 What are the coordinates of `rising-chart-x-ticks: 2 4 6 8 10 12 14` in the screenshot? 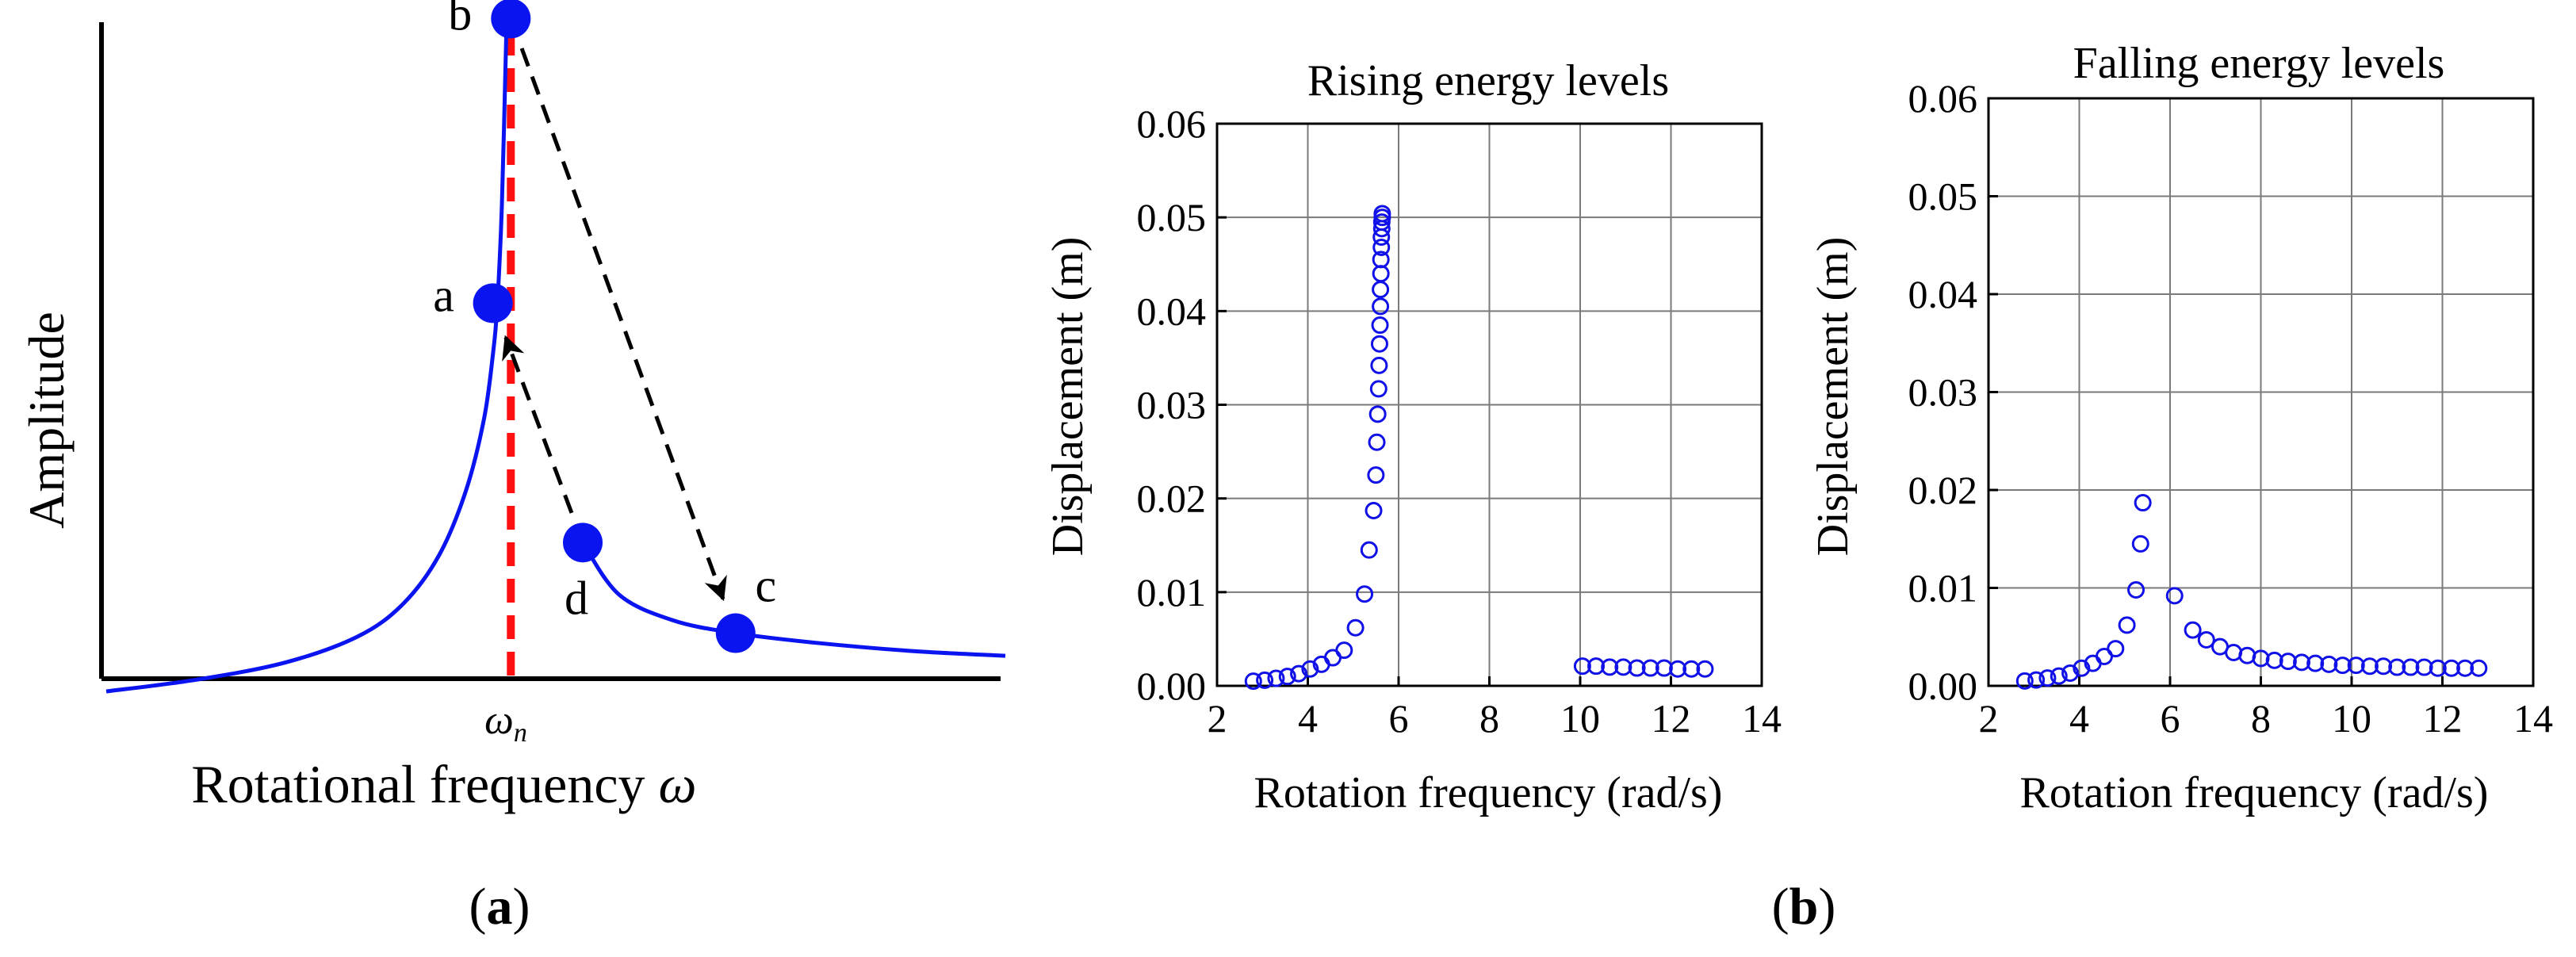 It's located at (1495, 708).